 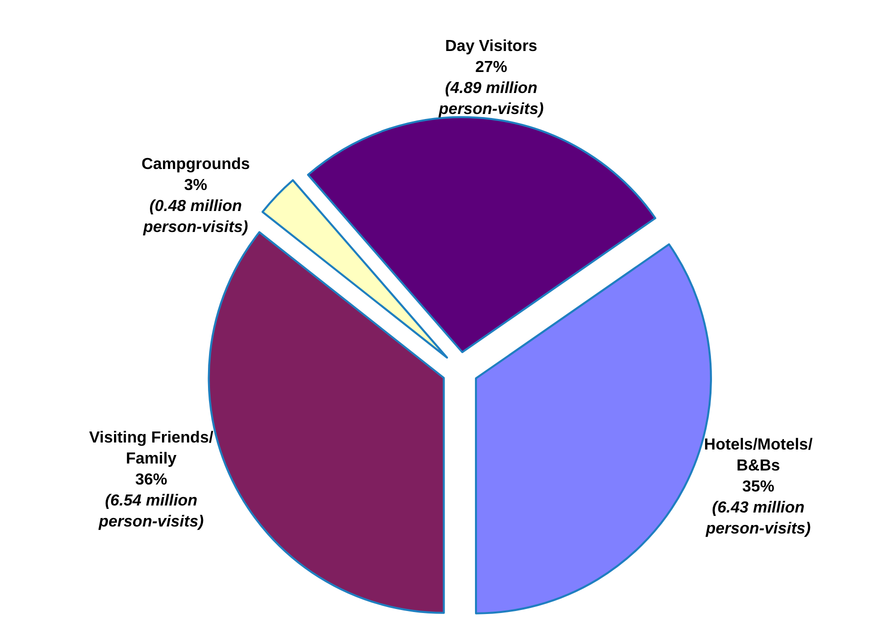 What do you see at coordinates (195, 217) in the screenshot?
I see `text: (0.48 million person-visits)` at bounding box center [195, 217].